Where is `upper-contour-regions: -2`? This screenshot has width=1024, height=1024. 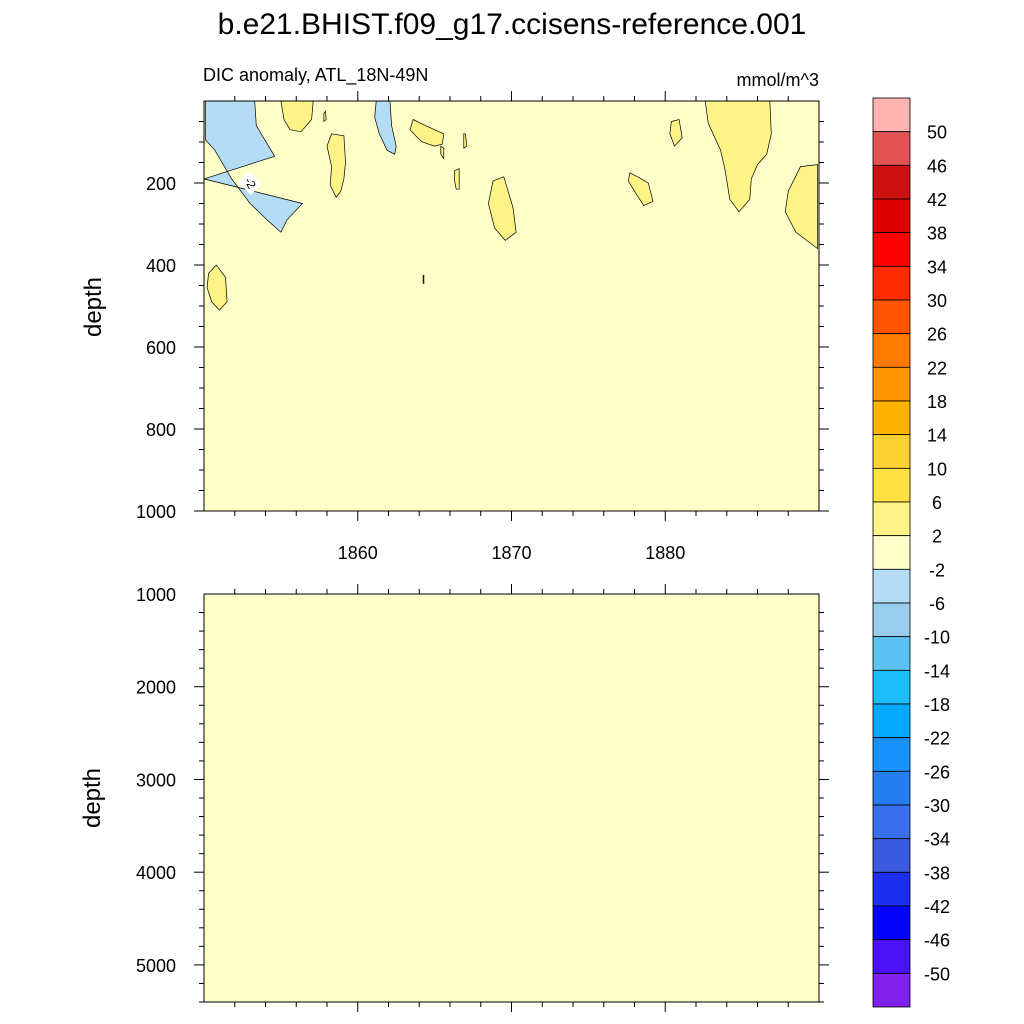
upper-contour-regions: -2 is located at coordinates (510, 205).